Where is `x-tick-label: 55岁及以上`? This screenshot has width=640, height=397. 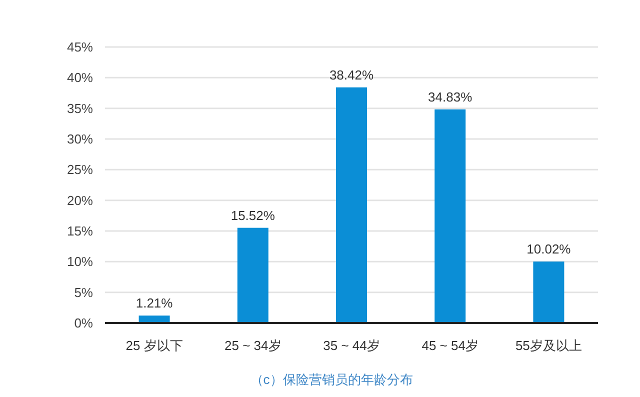 x-tick-label: 55岁及以上 is located at coordinates (548, 345).